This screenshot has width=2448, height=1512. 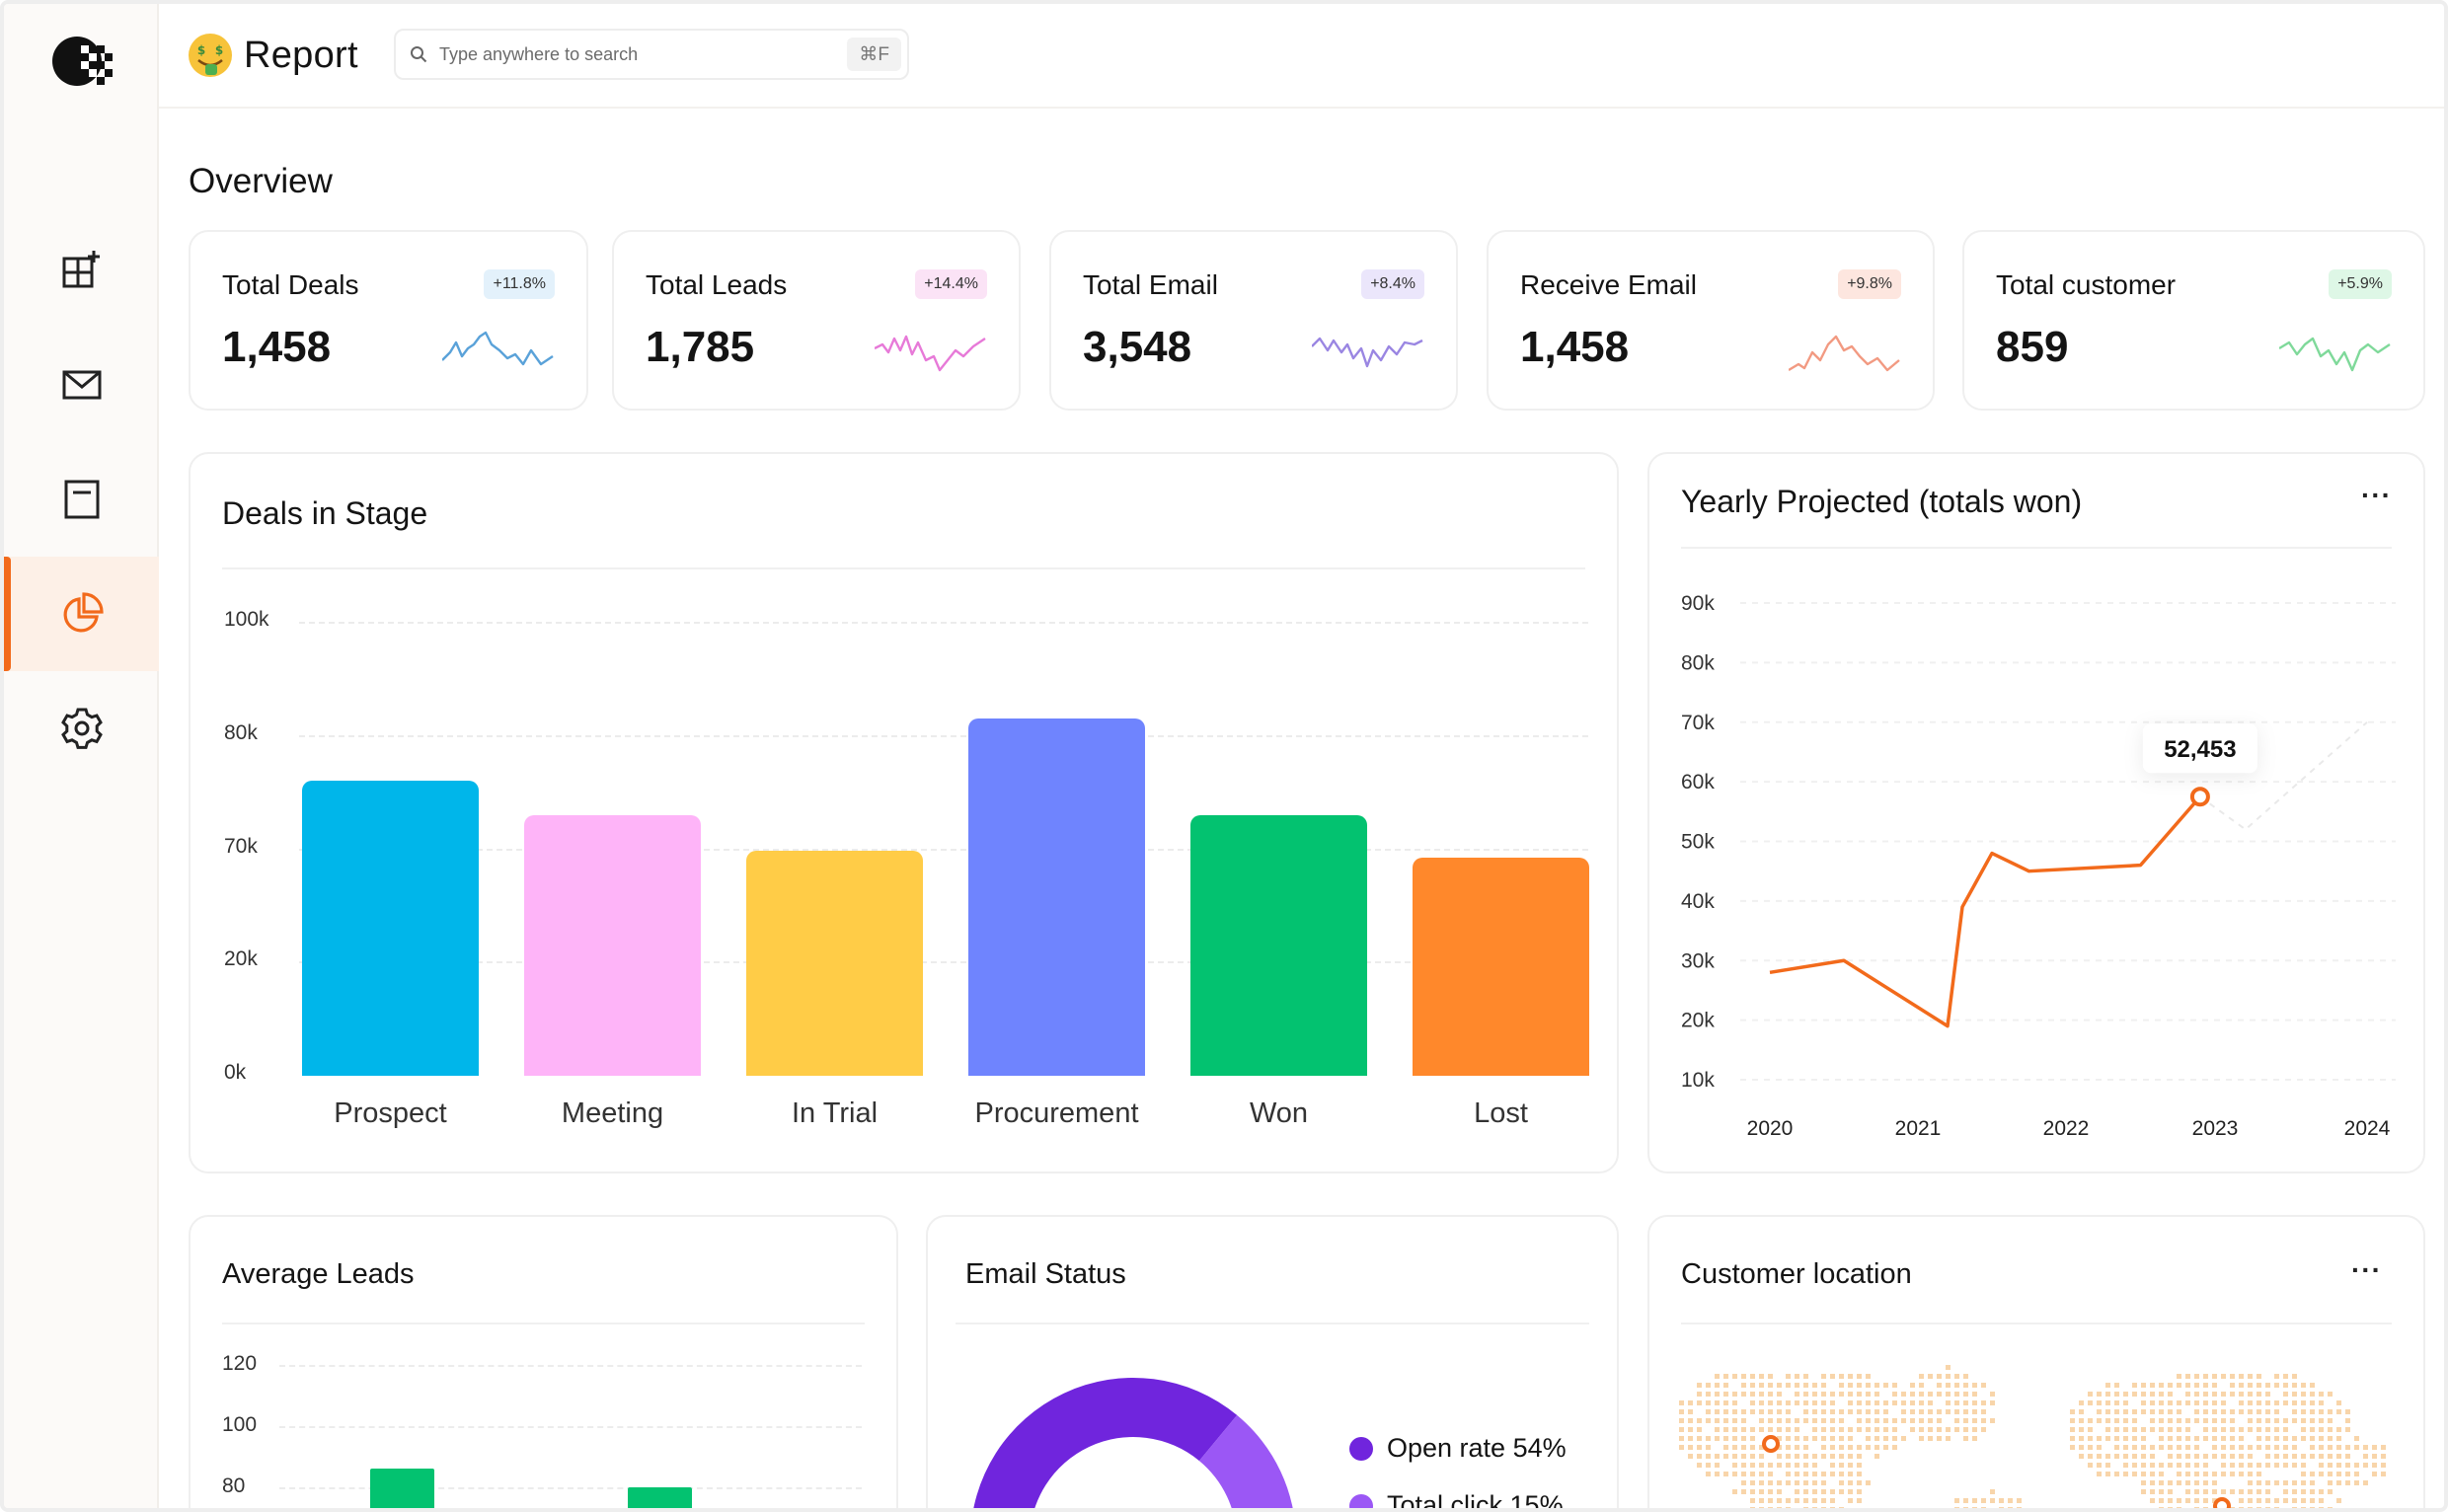 I want to click on bar-procurement, so click(x=1056, y=897).